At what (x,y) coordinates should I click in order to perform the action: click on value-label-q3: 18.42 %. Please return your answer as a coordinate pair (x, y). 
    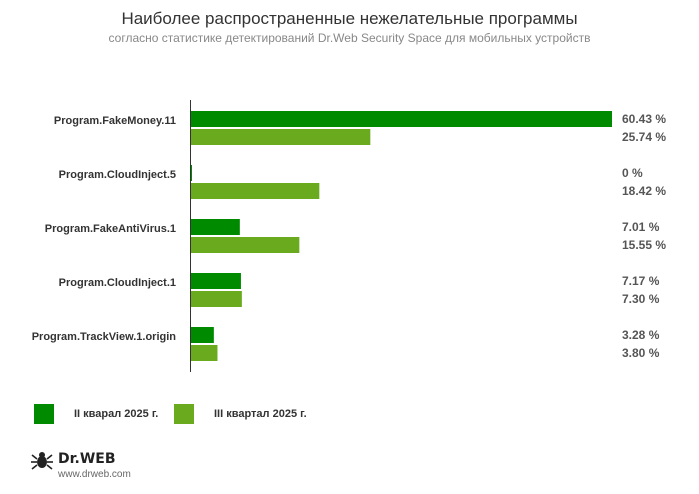
    Looking at the image, I should click on (644, 191).